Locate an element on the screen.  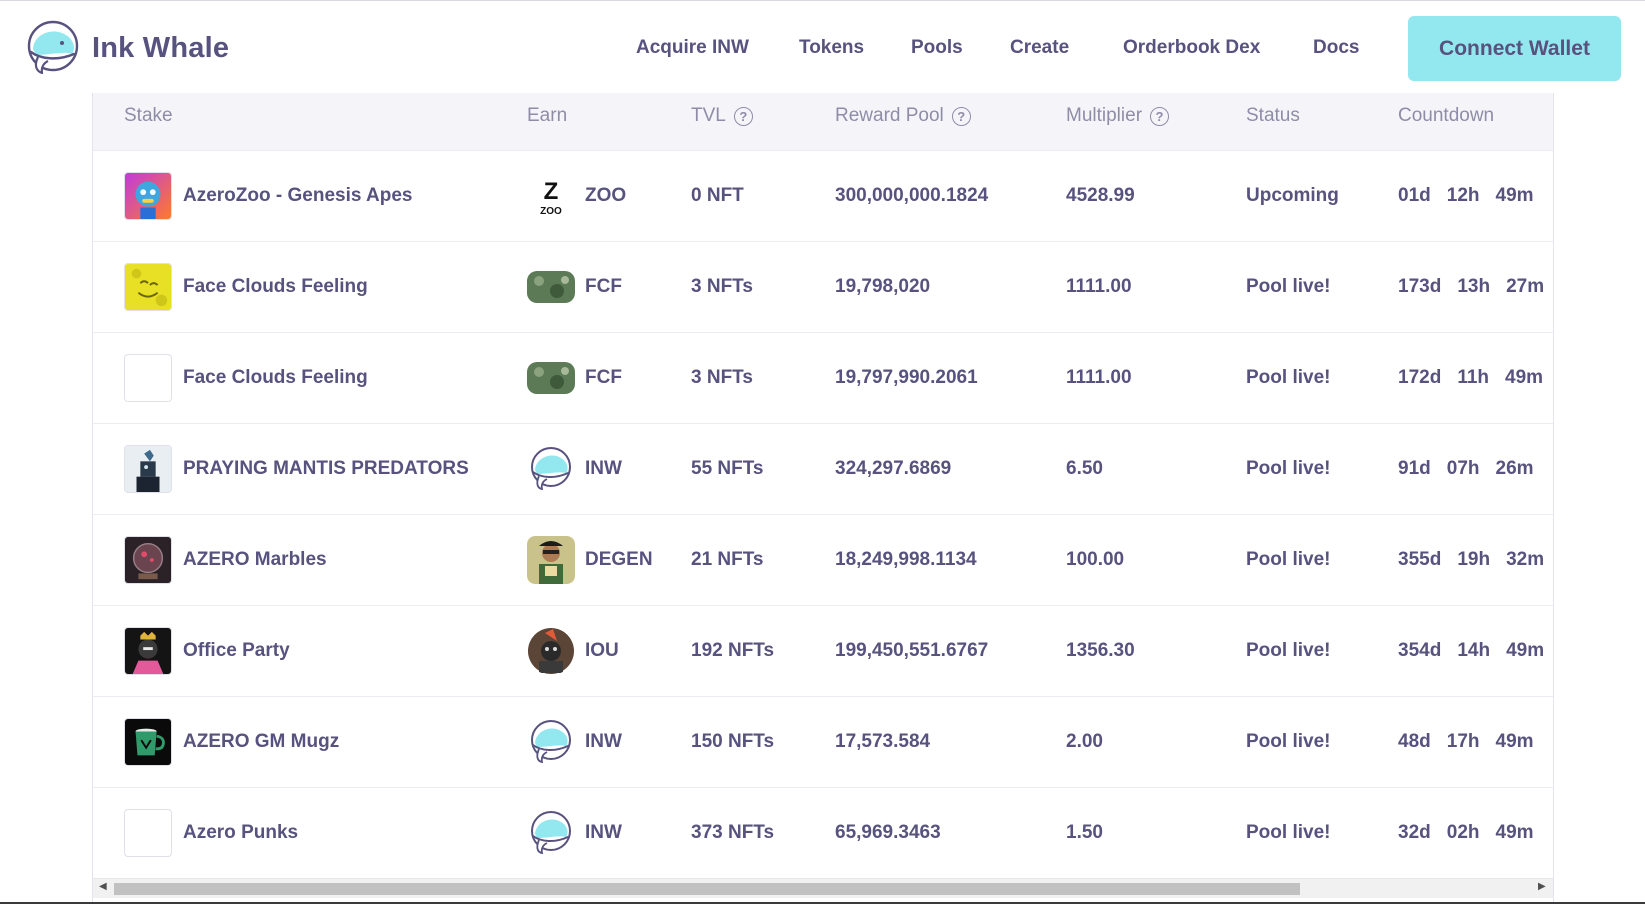
reward-pool-value: 300,000,000.1824 is located at coordinates (912, 195).